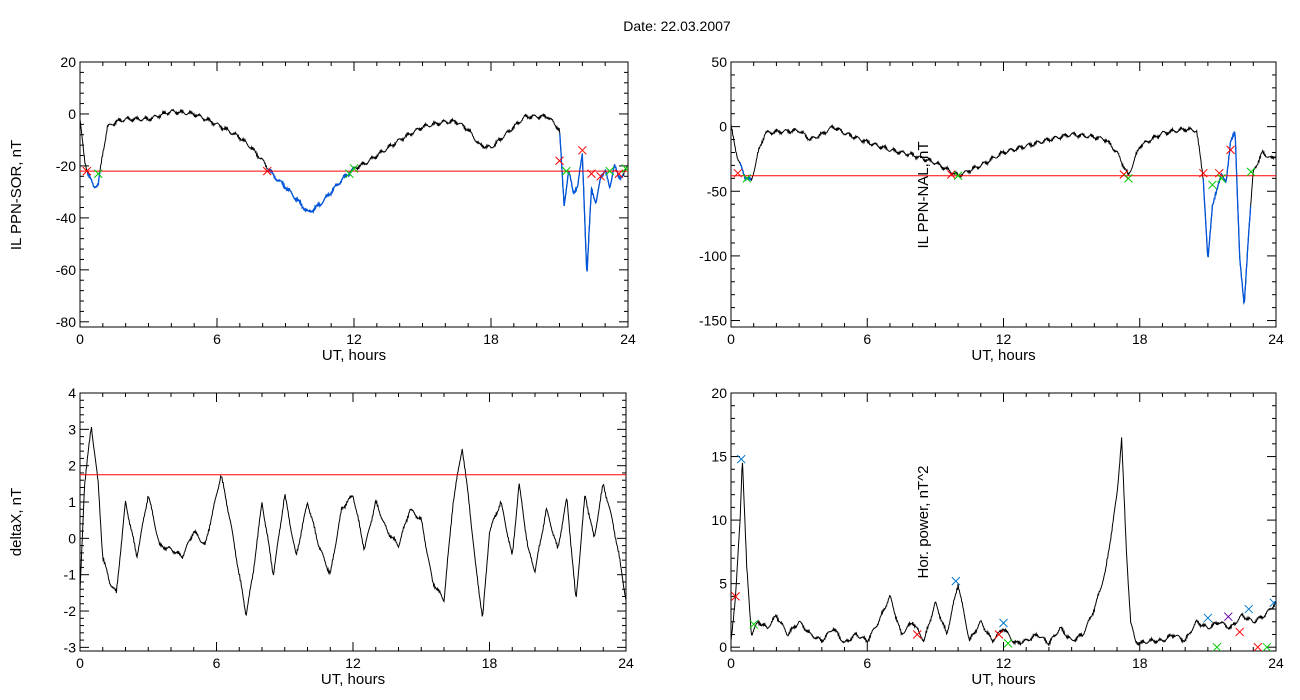  I want to click on y-tick-label: -1, so click(70, 575).